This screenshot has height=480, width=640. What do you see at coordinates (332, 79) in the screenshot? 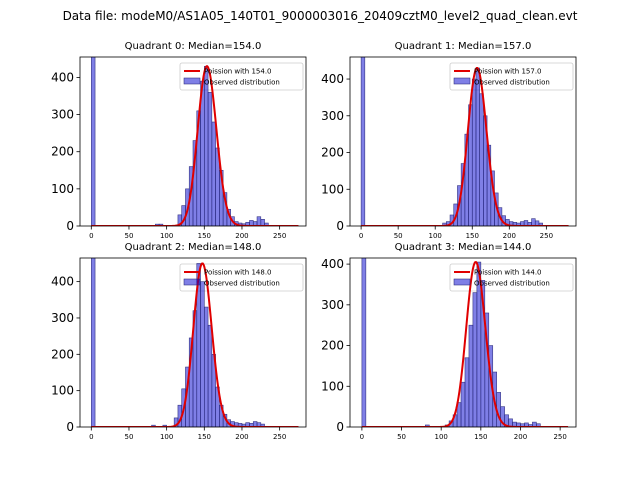
I see `quadrant-1-ytick-label: 400` at bounding box center [332, 79].